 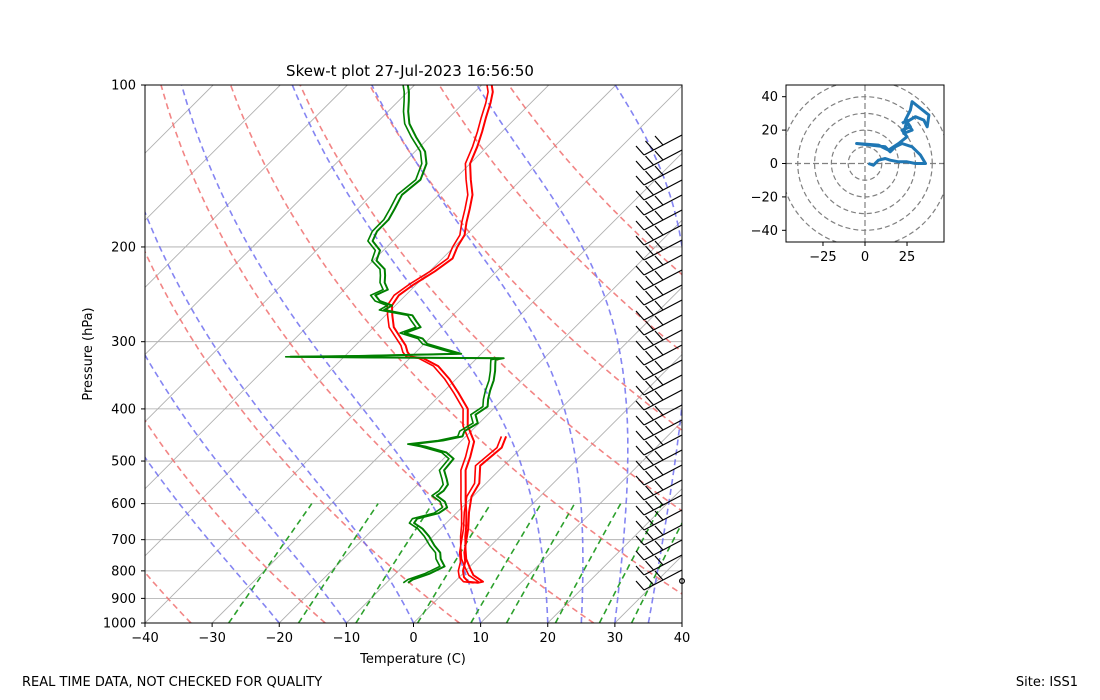 I want to click on sounding-traces, so click(x=396, y=334).